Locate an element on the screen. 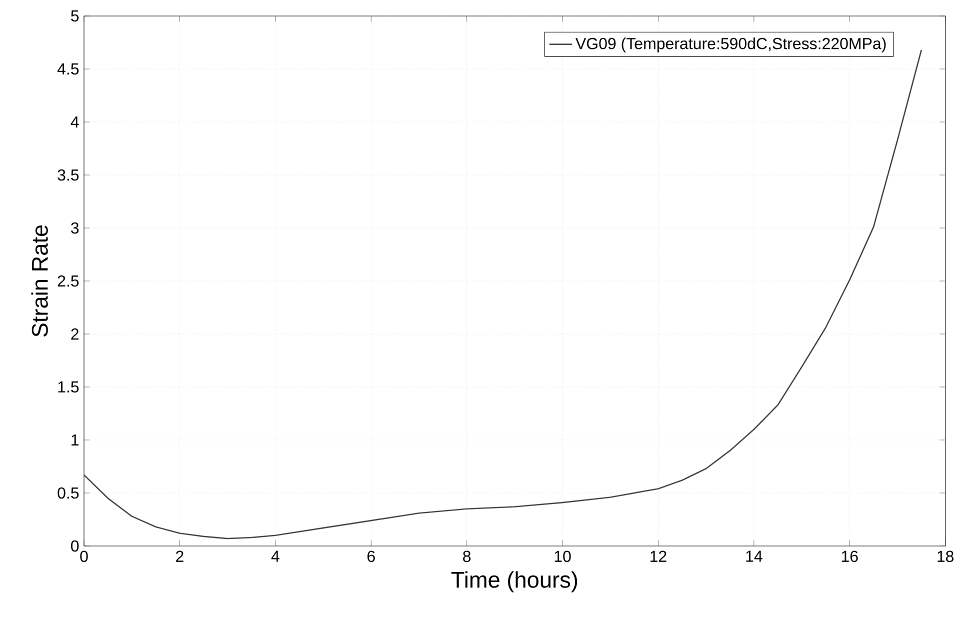  y-tick-label: 4 is located at coordinates (74, 122).